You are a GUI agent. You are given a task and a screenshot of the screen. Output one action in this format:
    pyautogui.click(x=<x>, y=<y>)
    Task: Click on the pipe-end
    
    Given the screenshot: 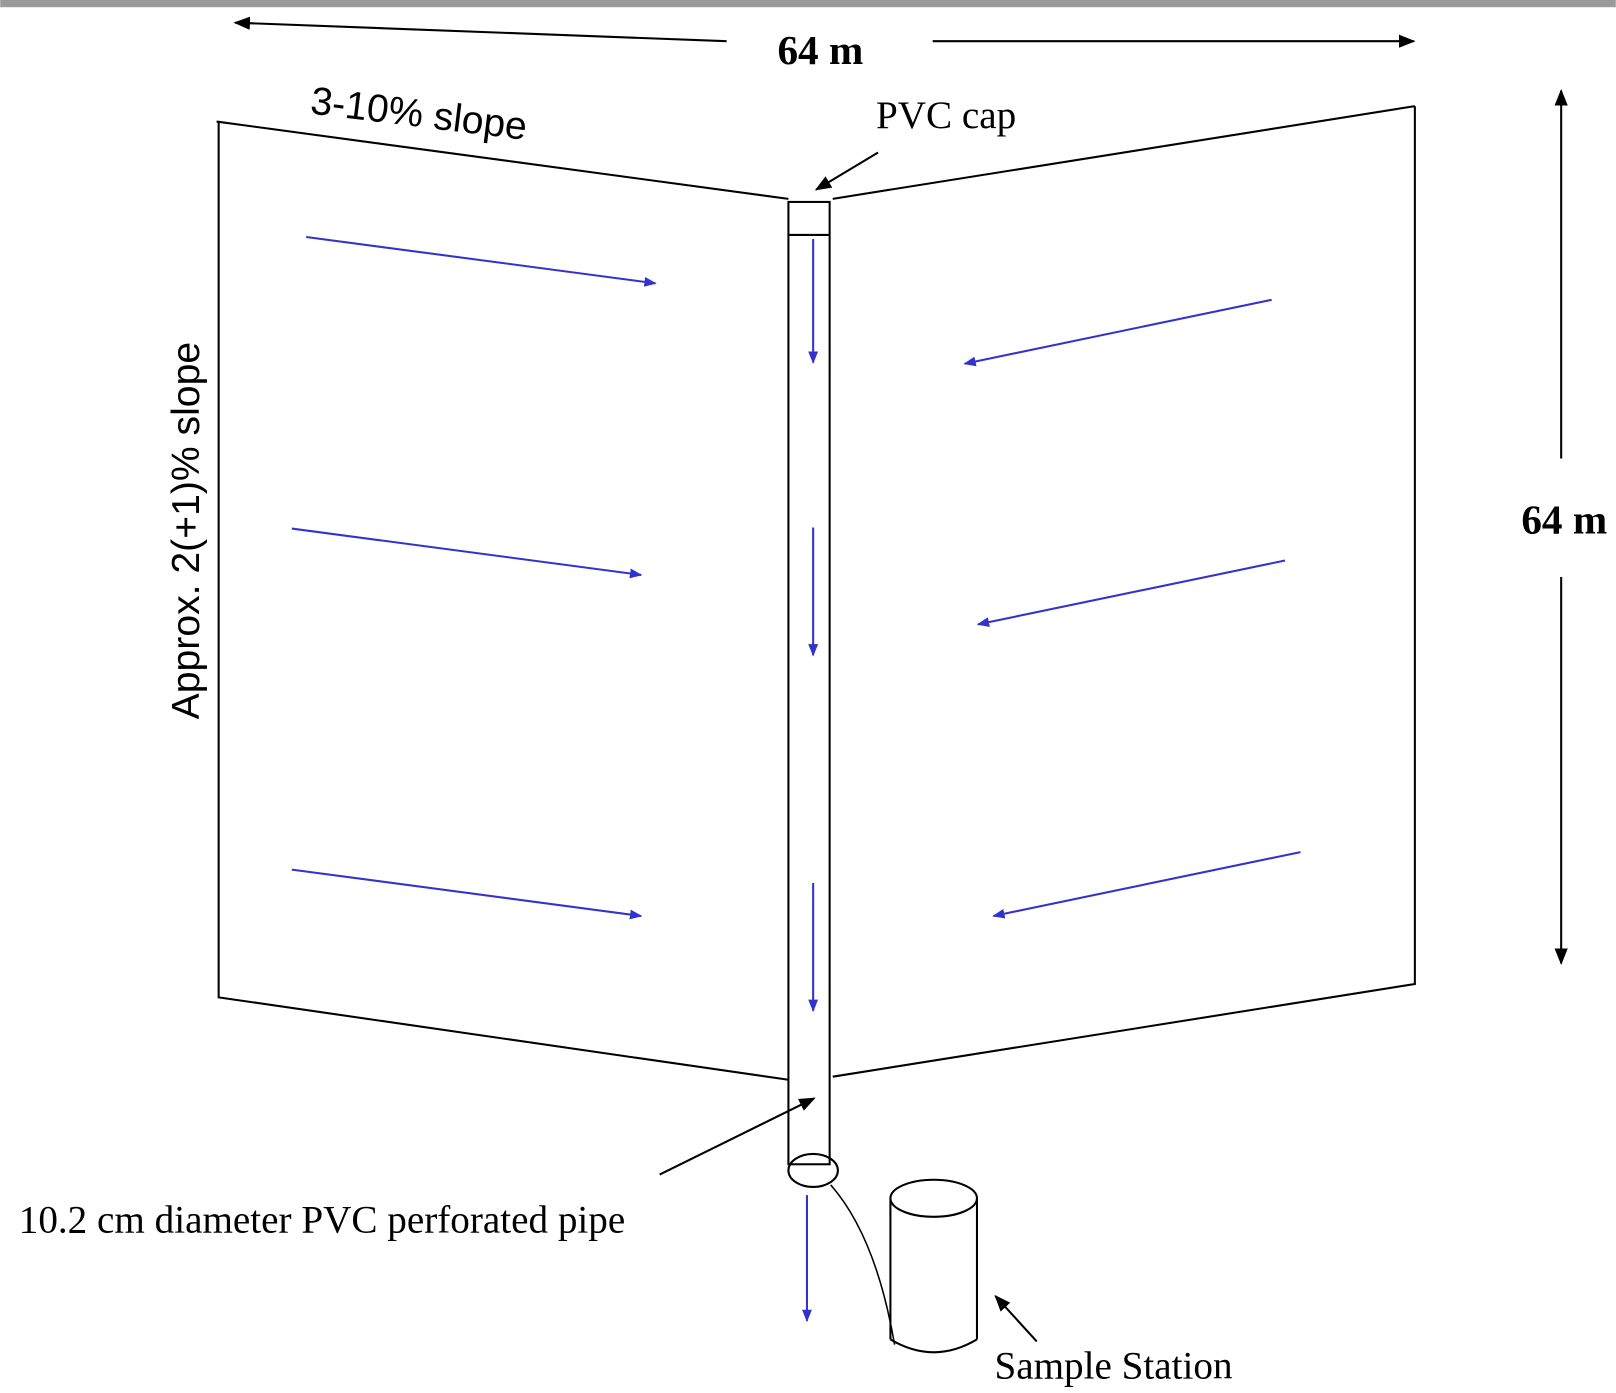 What is the action you would take?
    pyautogui.click(x=813, y=1170)
    